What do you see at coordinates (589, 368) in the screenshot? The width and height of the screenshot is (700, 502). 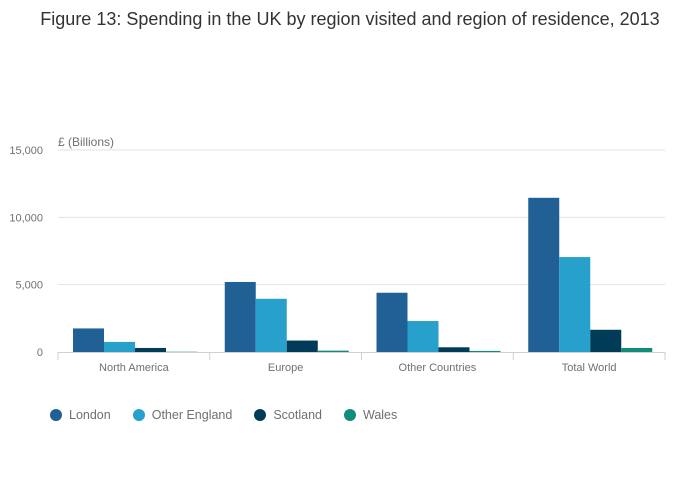 I see `x-category-label: Total World` at bounding box center [589, 368].